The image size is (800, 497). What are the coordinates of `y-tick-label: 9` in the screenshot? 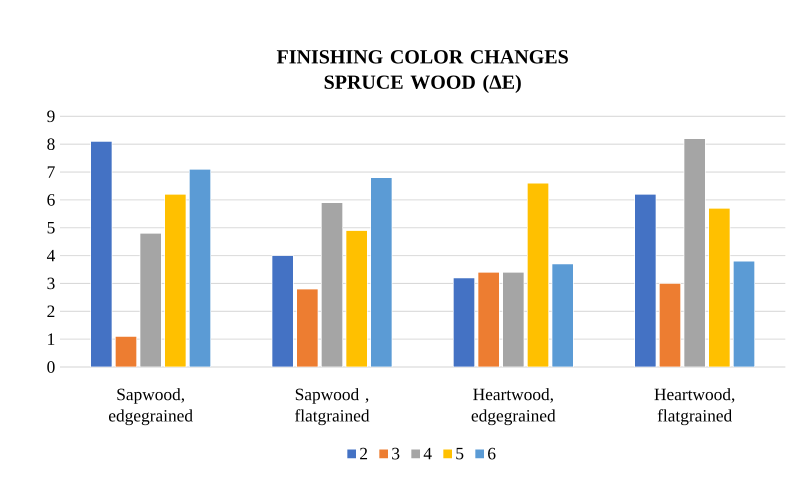 It's located at (51, 116).